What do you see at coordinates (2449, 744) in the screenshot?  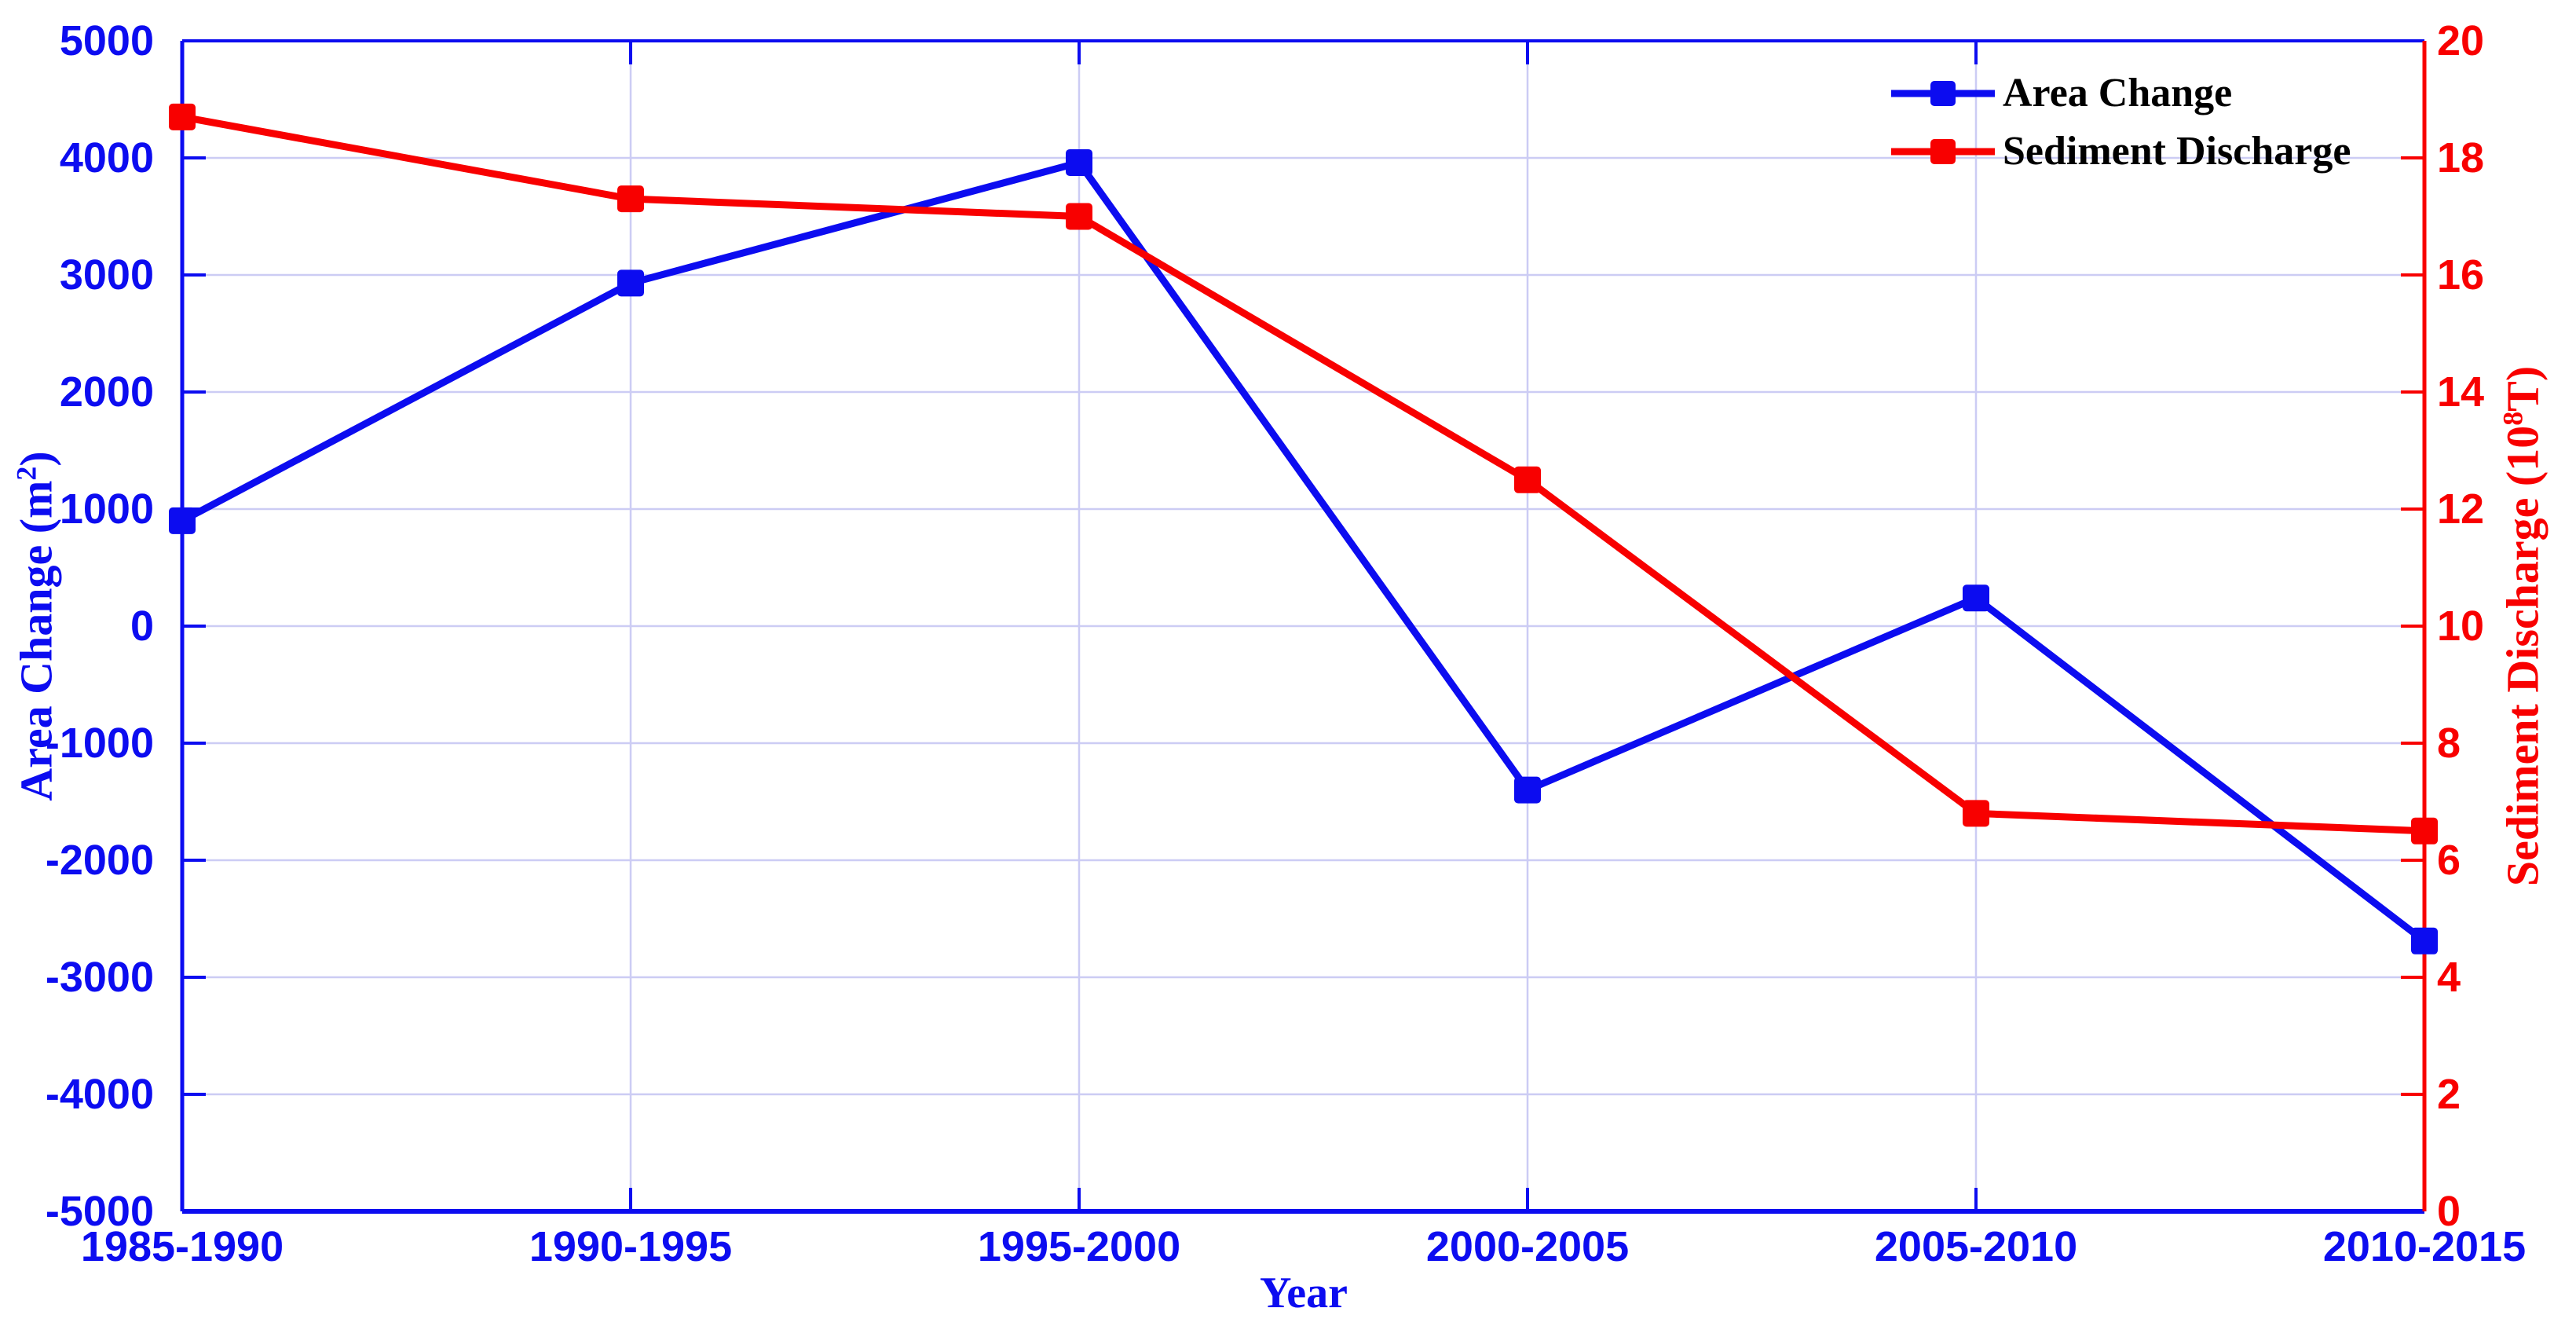 I see `y-right-tick-label: 8` at bounding box center [2449, 744].